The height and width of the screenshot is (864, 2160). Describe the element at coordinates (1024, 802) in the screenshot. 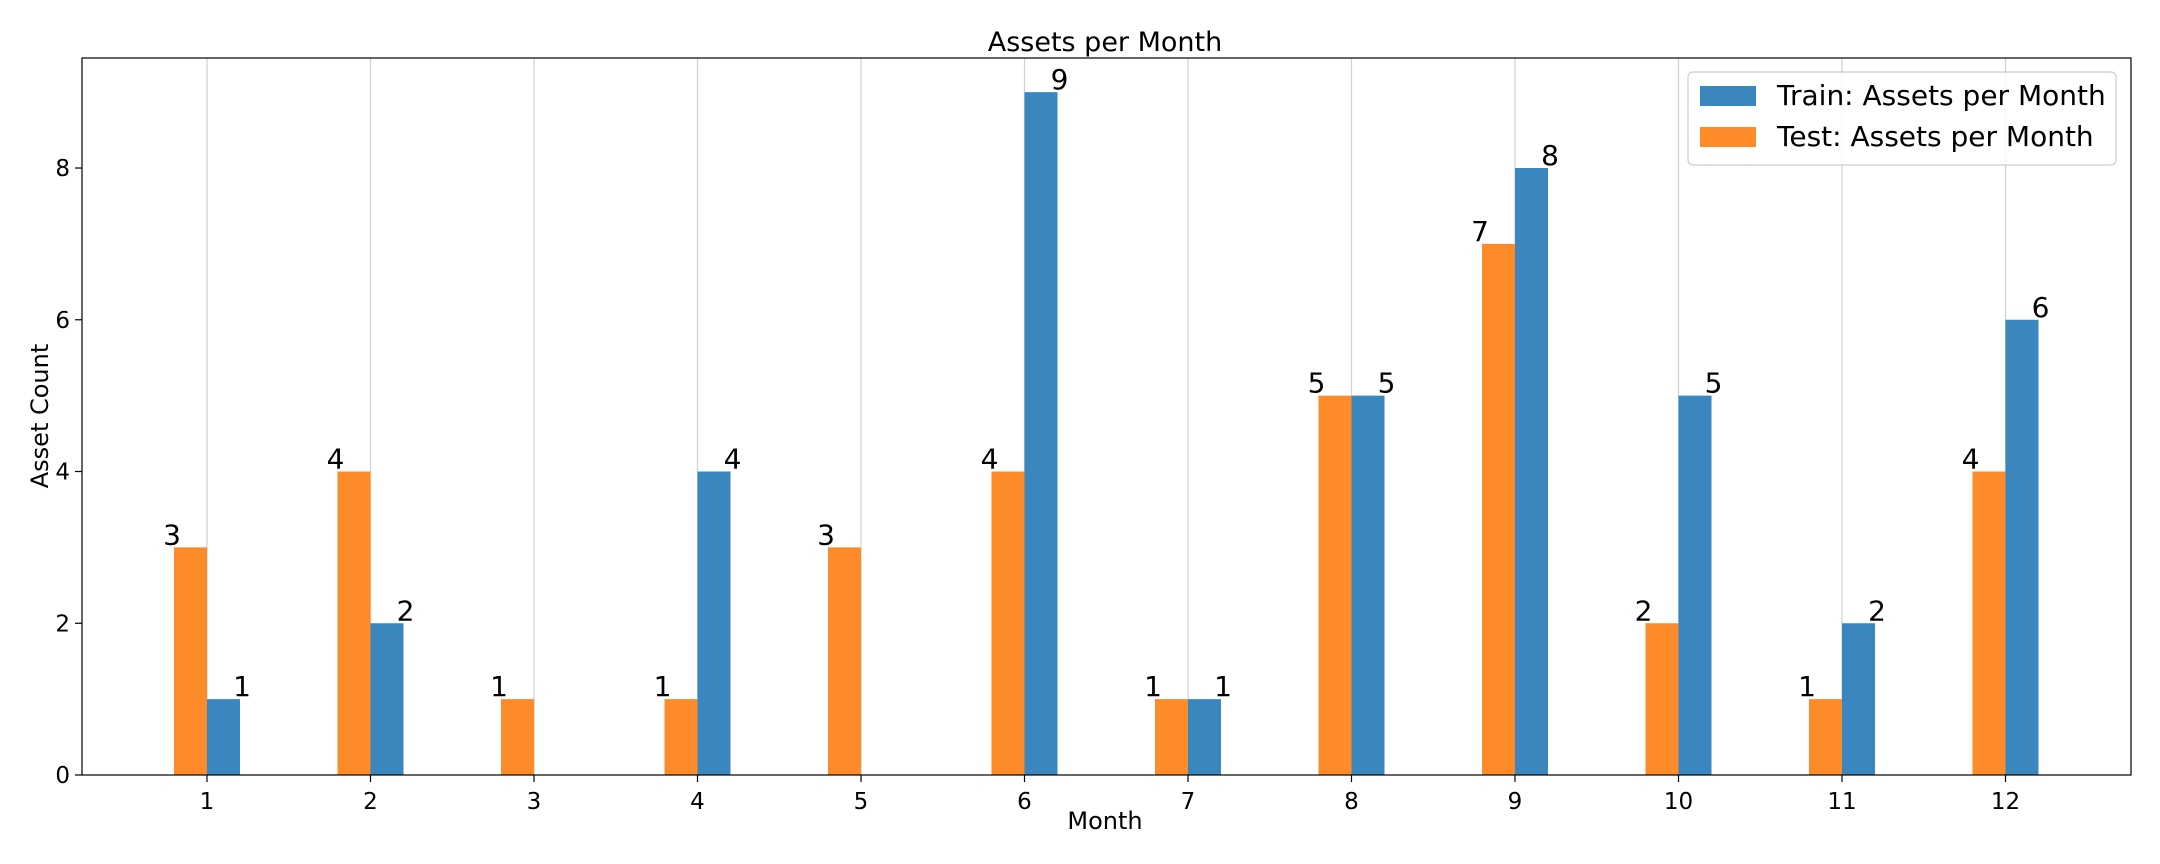

I see `x-tick-label: 6` at that location.